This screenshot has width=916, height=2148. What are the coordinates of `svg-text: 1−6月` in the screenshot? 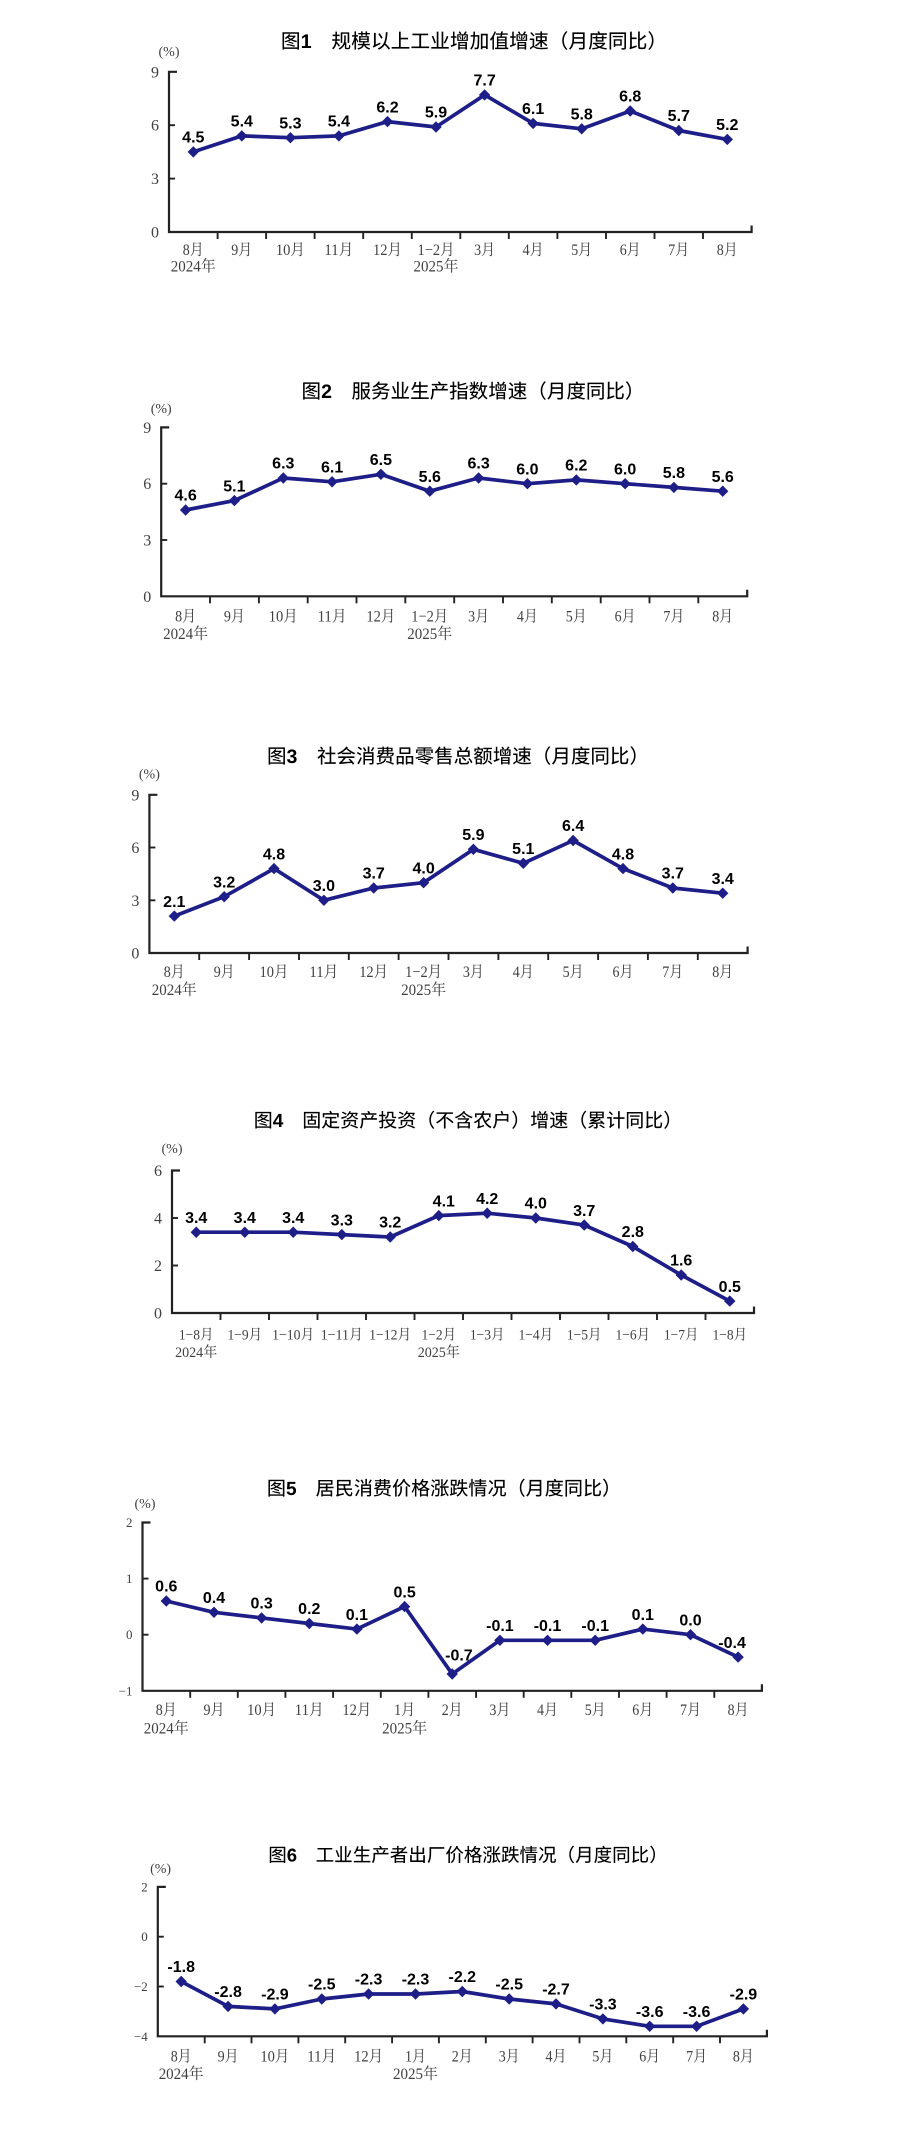 It's located at (632, 1335).